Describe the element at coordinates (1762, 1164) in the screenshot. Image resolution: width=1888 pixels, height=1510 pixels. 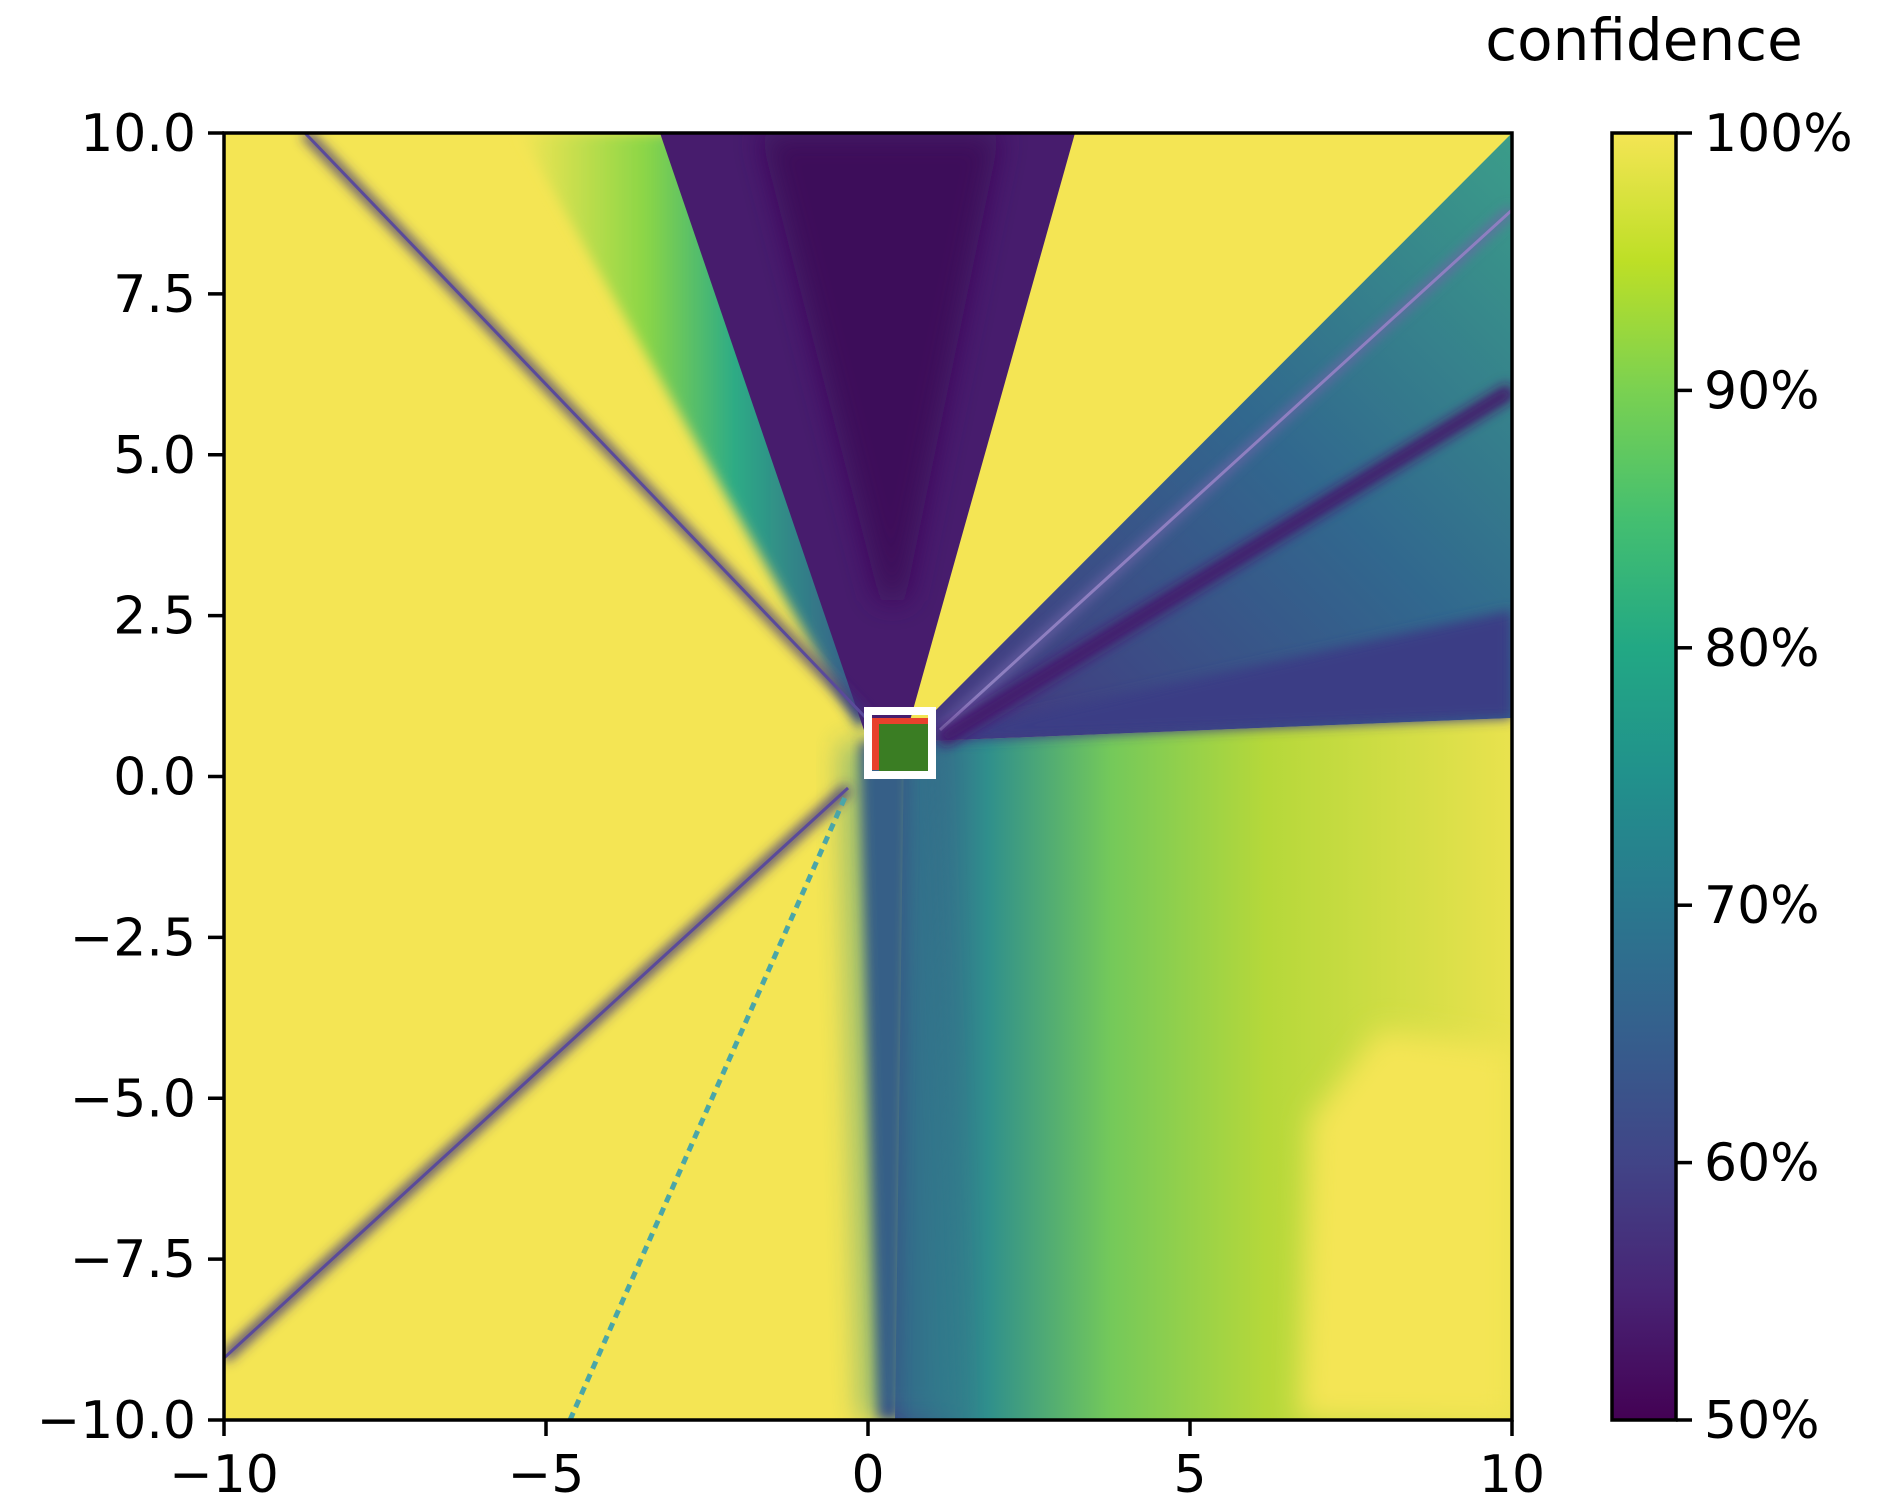
I see `colorbar-tick-label: 60%` at that location.